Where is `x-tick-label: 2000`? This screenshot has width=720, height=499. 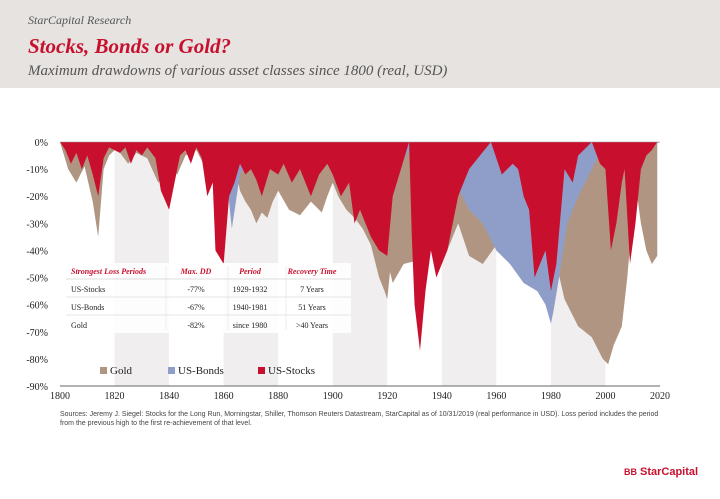 x-tick-label: 2000 is located at coordinates (605, 396).